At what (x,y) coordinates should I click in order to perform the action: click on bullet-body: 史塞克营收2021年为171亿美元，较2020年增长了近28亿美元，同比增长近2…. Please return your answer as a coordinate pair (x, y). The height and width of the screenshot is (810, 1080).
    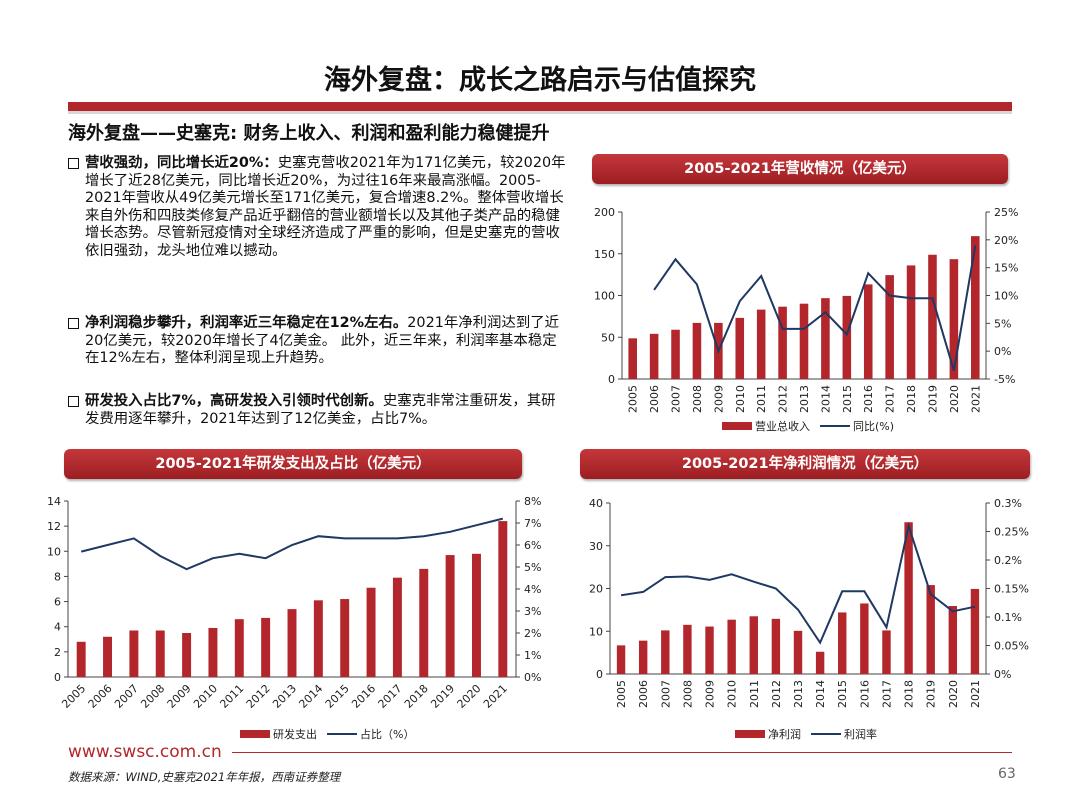
    Looking at the image, I should click on (325, 207).